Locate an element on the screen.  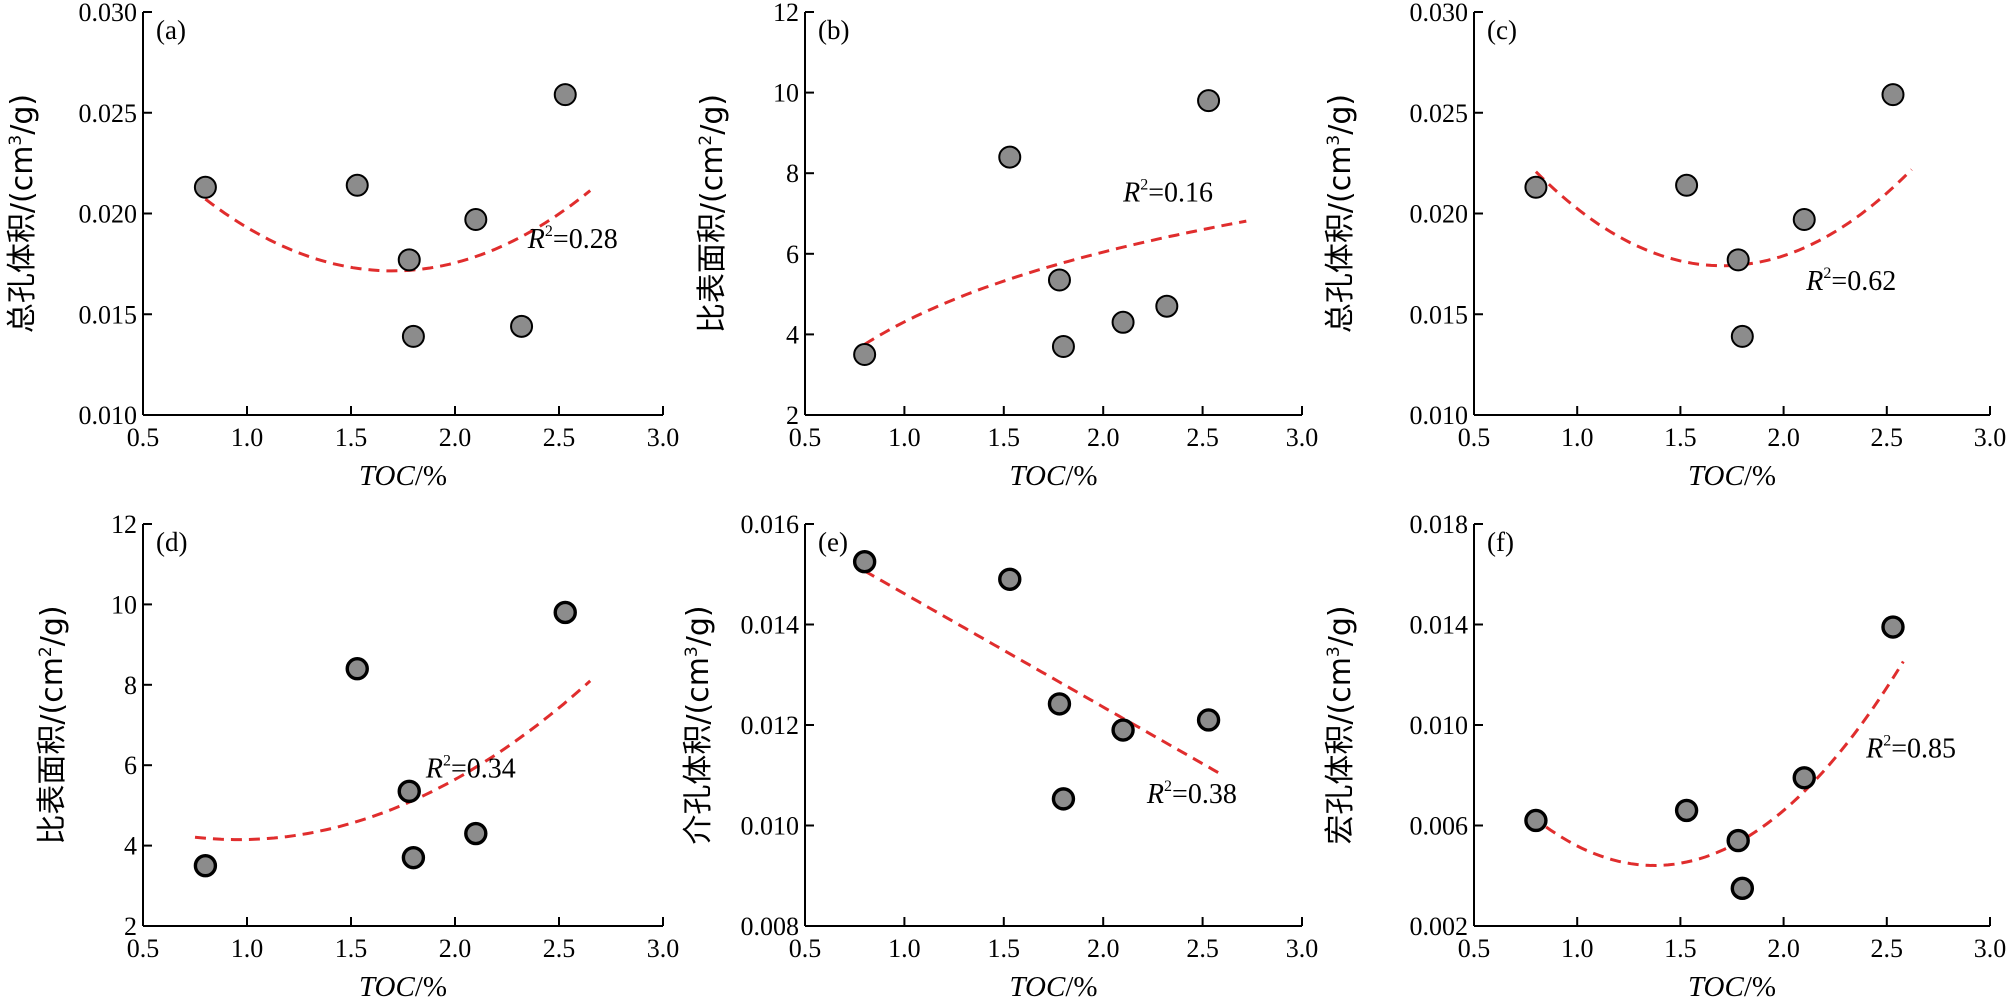
r-squared-label: R2=0.28 is located at coordinates (572, 239).